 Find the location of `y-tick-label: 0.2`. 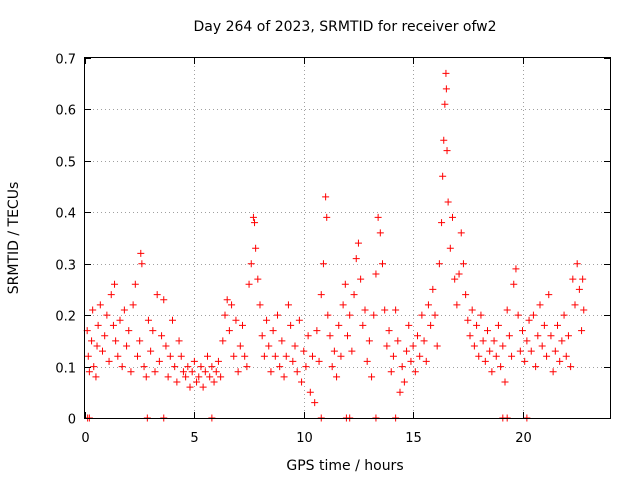

y-tick-label: 0.2 is located at coordinates (65, 317).